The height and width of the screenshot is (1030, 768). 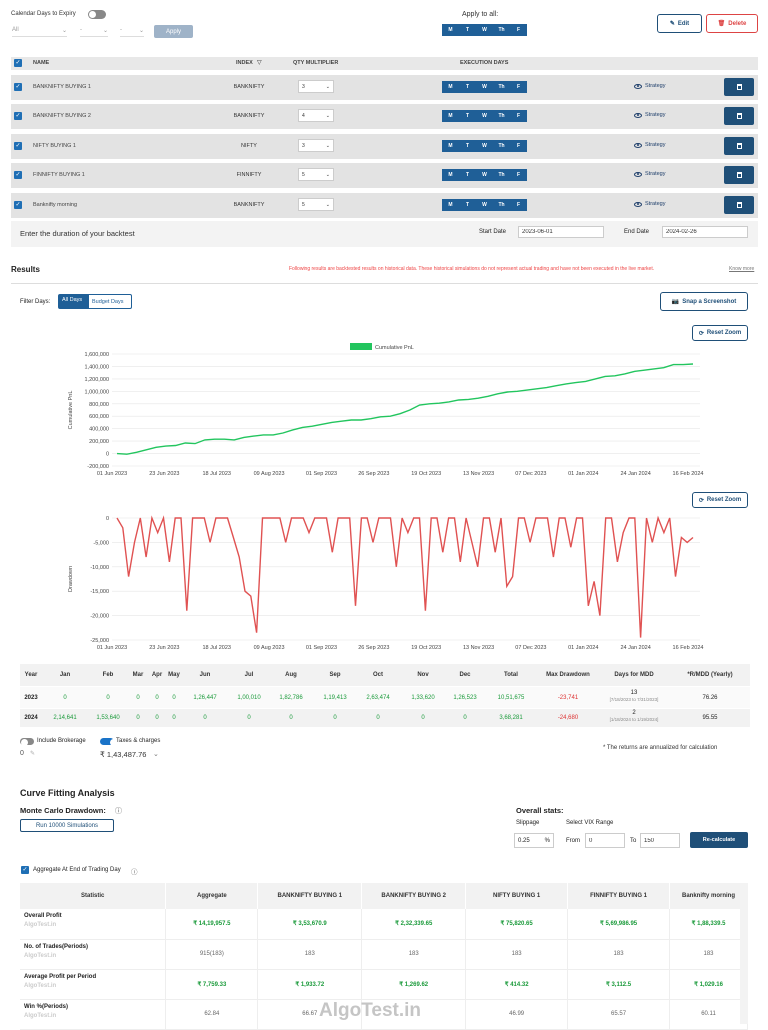 I want to click on year-table-header: Max Drawdown, so click(x=568, y=675).